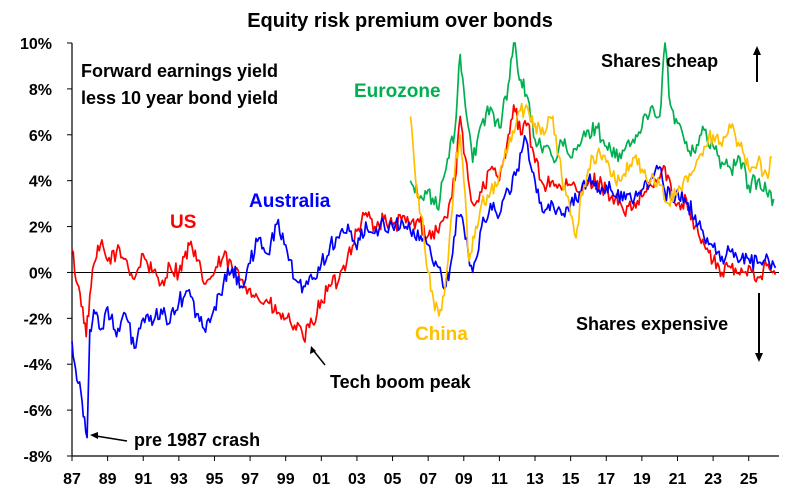 The height and width of the screenshot is (501, 799). Describe the element at coordinates (40, 273) in the screenshot. I see `y-tick-label: 0%` at that location.